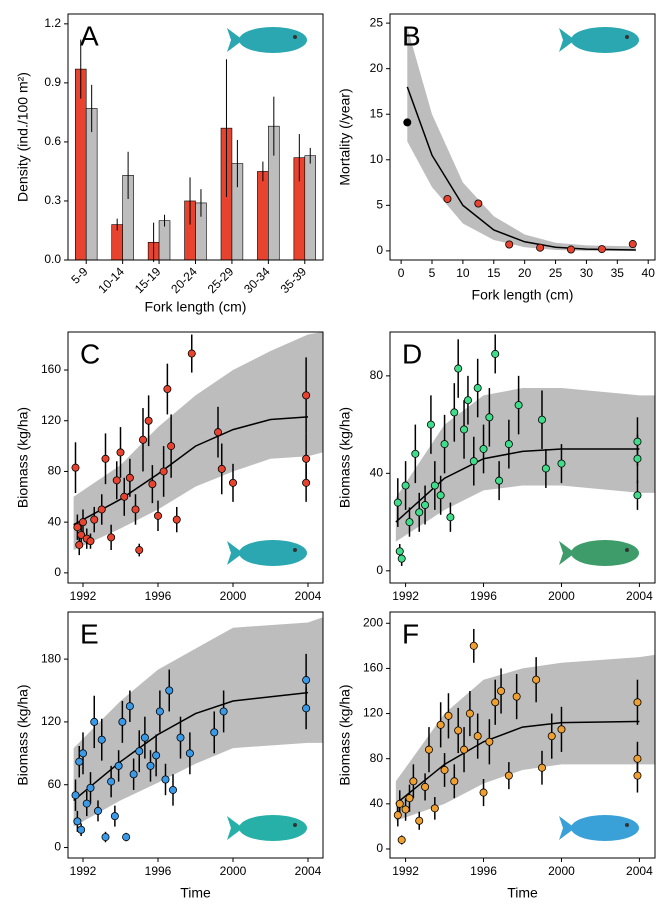  I want to click on x-tick-label: 1996, so click(483, 596).